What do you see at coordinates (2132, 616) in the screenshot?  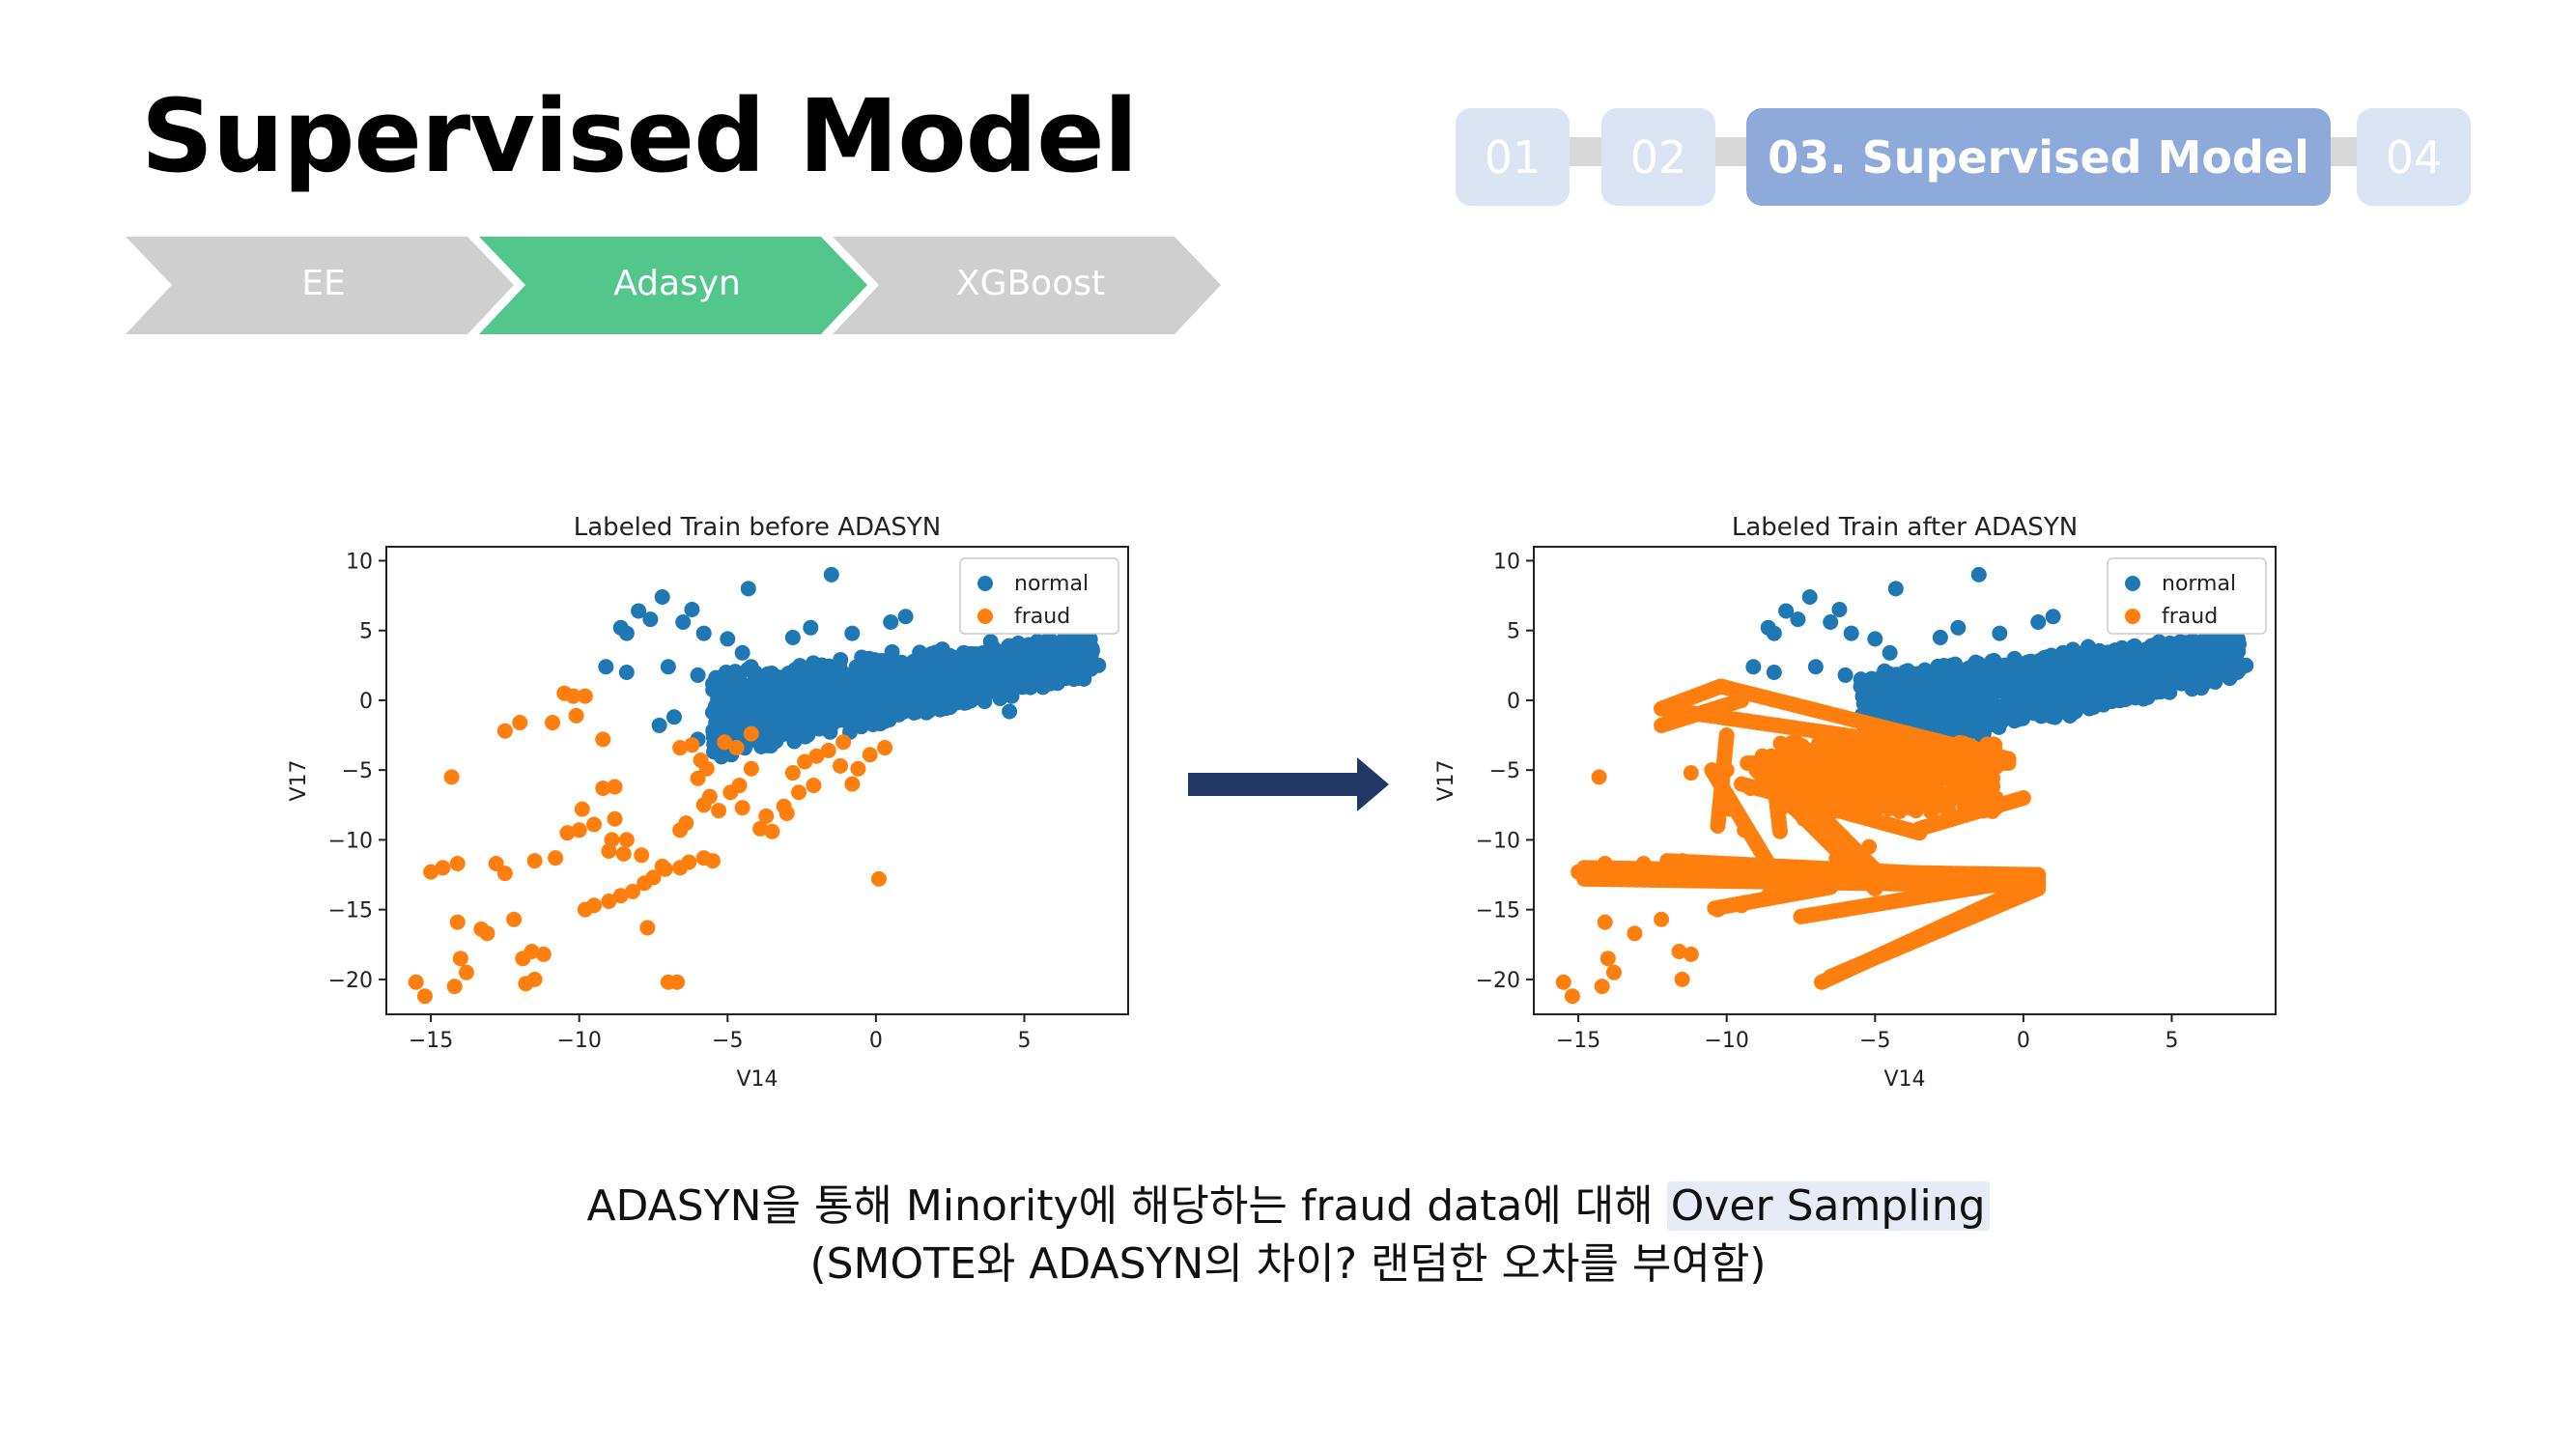 I see `legend-marker-fraud` at bounding box center [2132, 616].